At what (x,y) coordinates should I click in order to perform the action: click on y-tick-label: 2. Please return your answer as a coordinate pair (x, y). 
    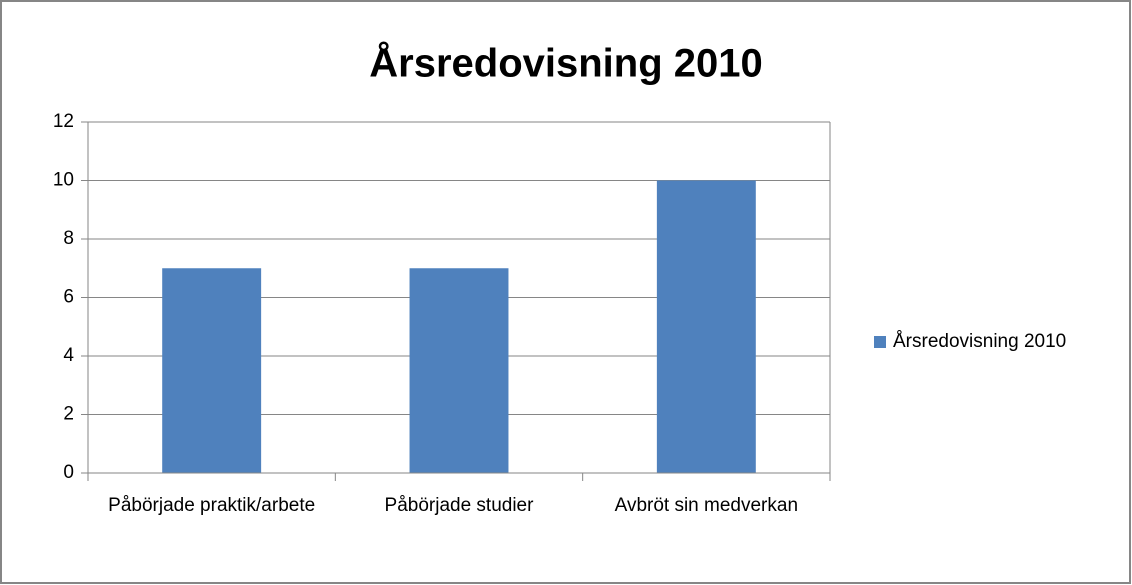
    Looking at the image, I should click on (68, 414).